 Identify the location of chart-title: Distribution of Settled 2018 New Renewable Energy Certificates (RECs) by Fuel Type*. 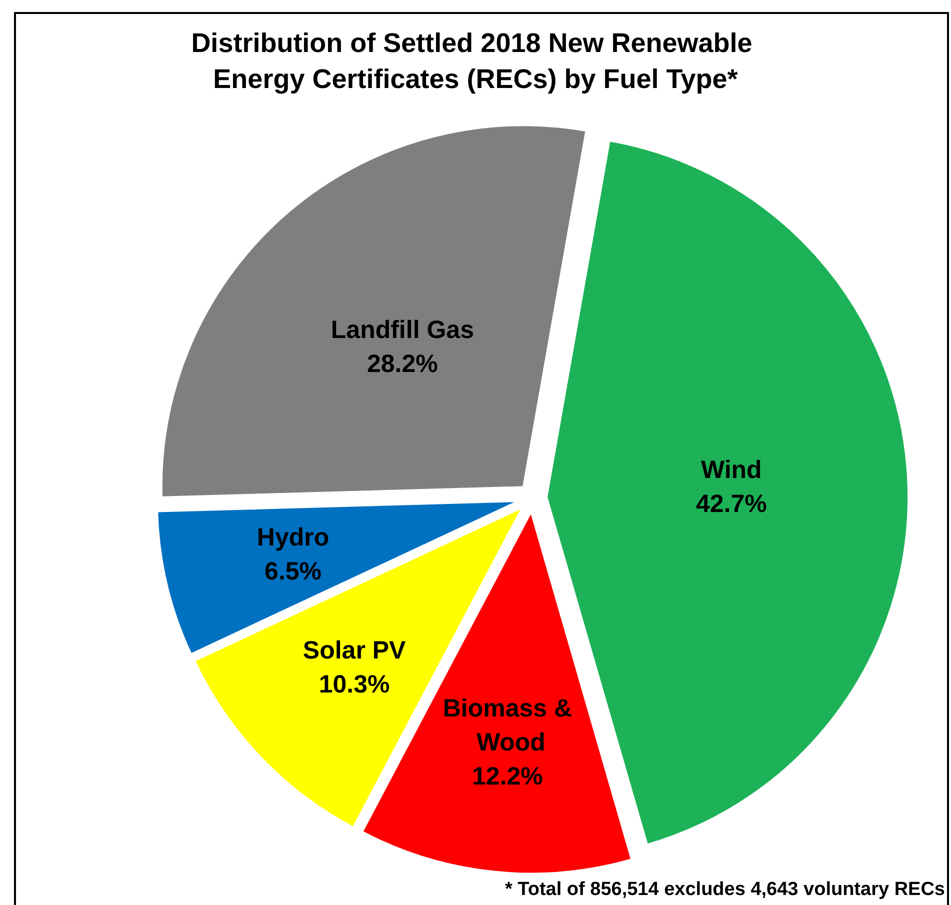
(475, 61).